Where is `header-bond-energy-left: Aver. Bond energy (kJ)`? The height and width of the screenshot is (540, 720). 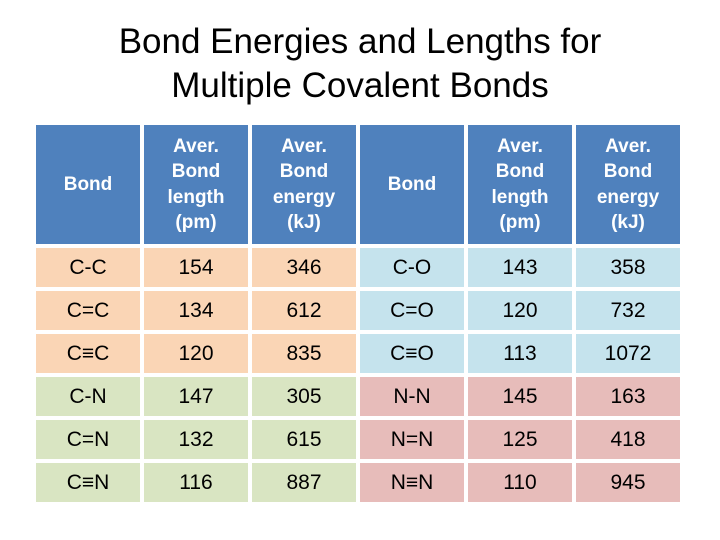 header-bond-energy-left: Aver. Bond energy (kJ) is located at coordinates (304, 184).